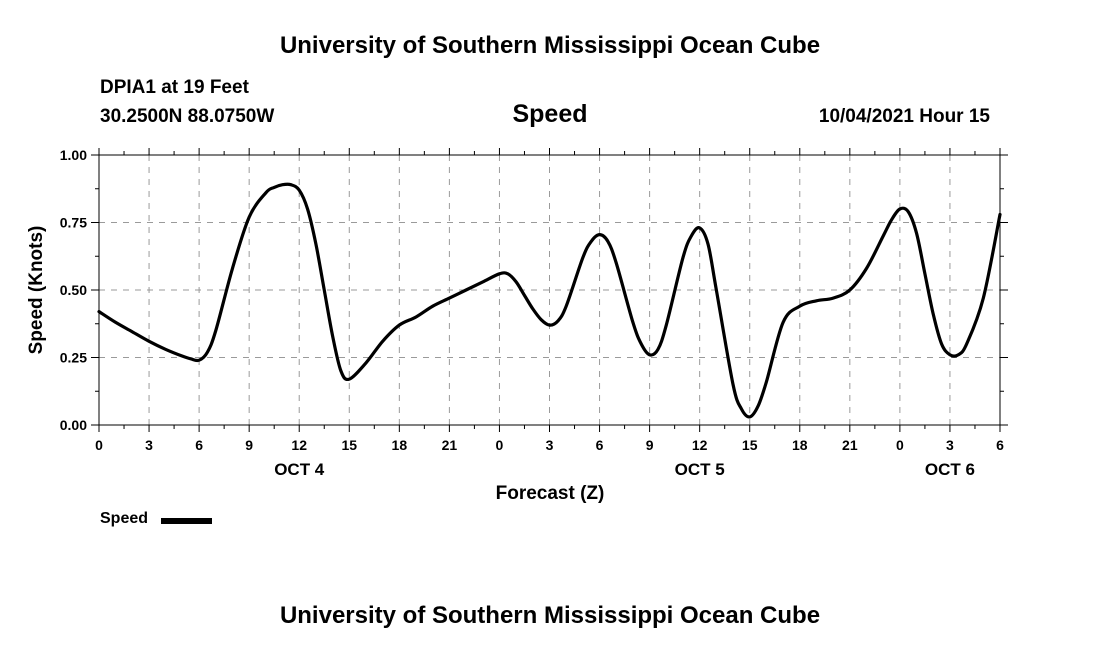  Describe the element at coordinates (299, 469) in the screenshot. I see `x-day-label: OCT 4` at that location.